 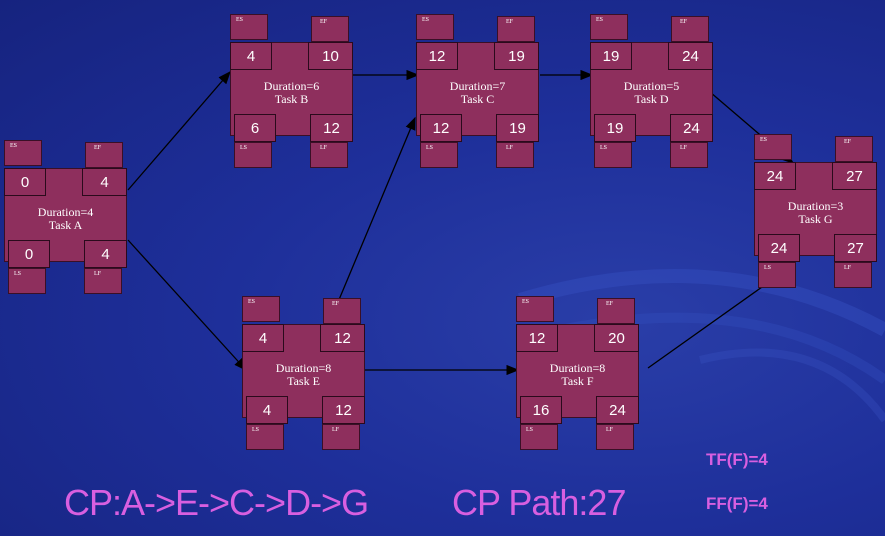 What do you see at coordinates (65, 225) in the screenshot?
I see `task-label: Task A` at bounding box center [65, 225].